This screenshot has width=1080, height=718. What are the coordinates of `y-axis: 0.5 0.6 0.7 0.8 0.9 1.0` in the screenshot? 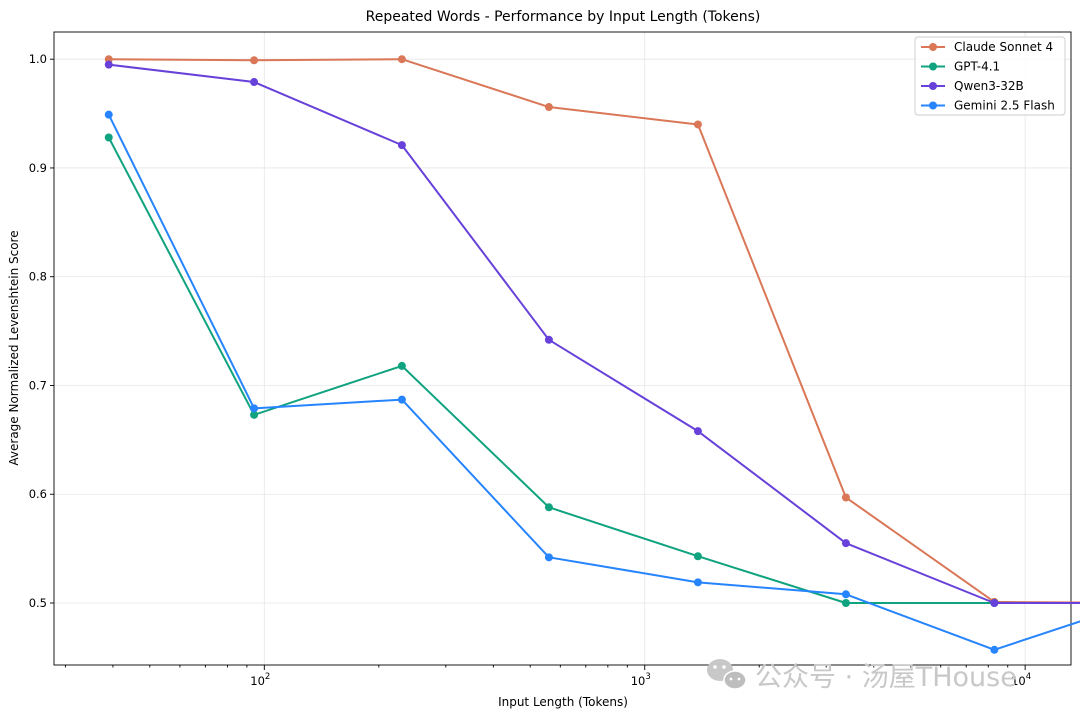 It's located at (41, 331).